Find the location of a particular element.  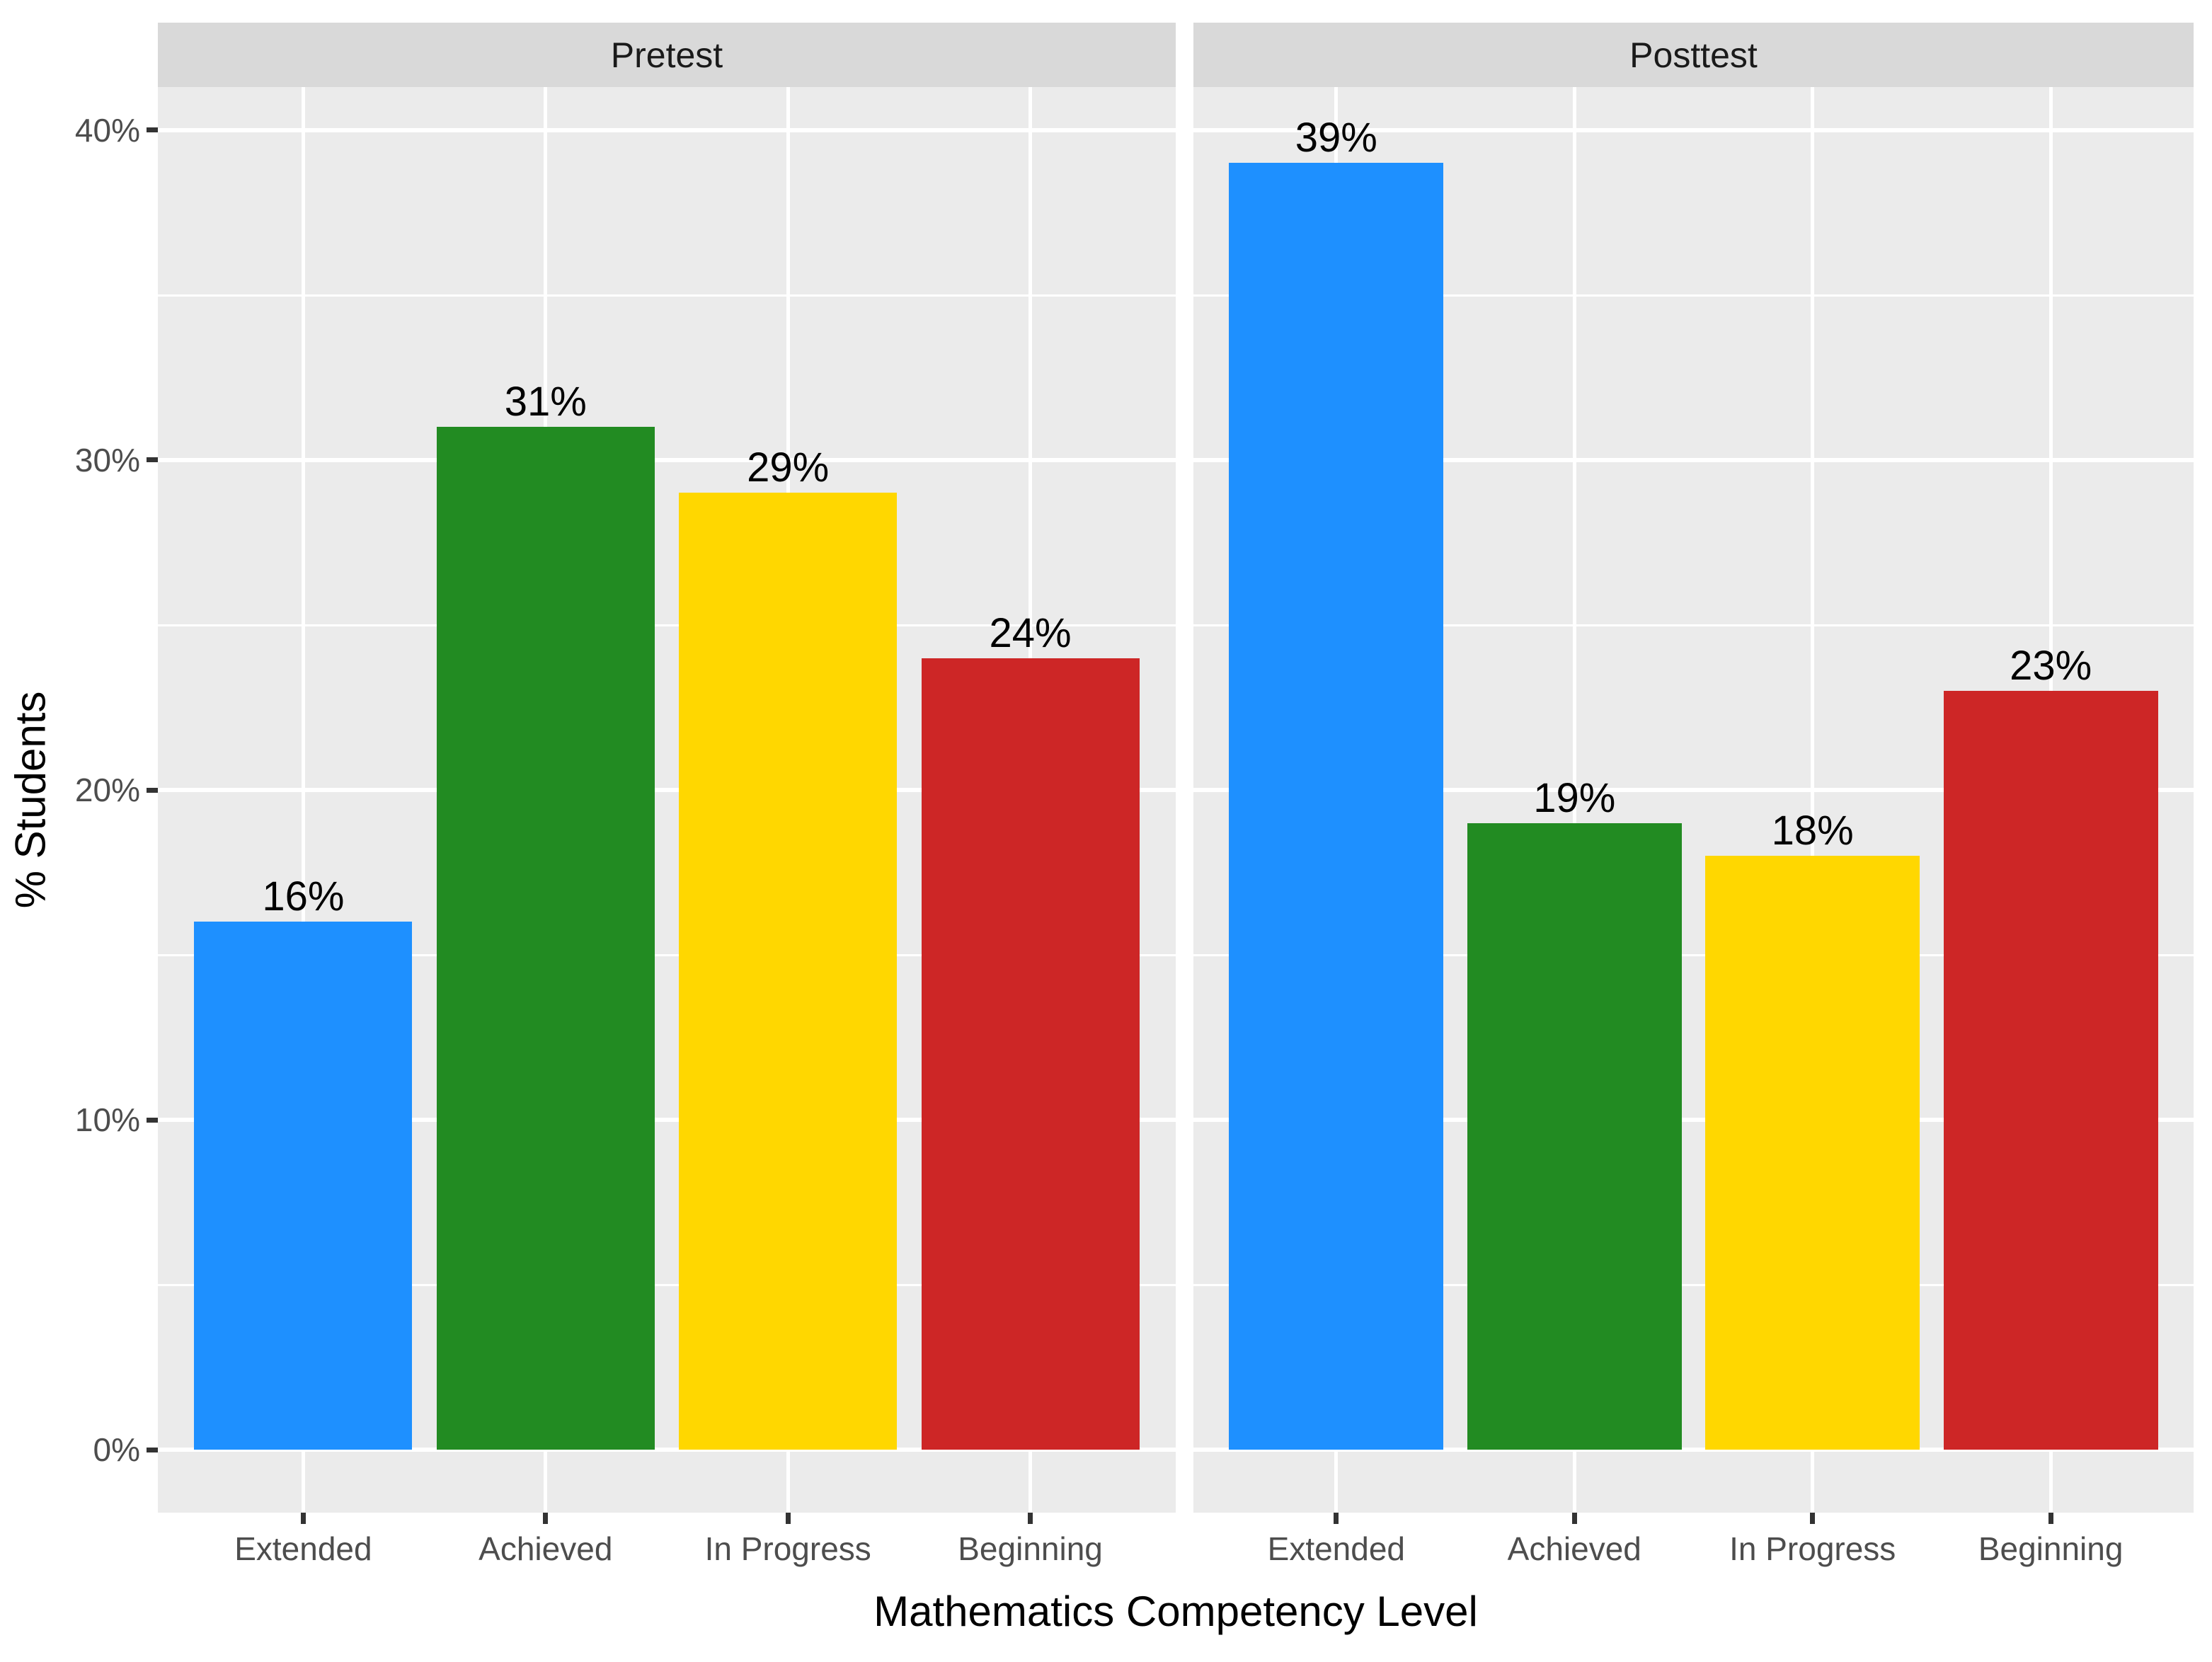

x-axis-tick-label-posttest-beginning: Beginning is located at coordinates (2051, 1549).